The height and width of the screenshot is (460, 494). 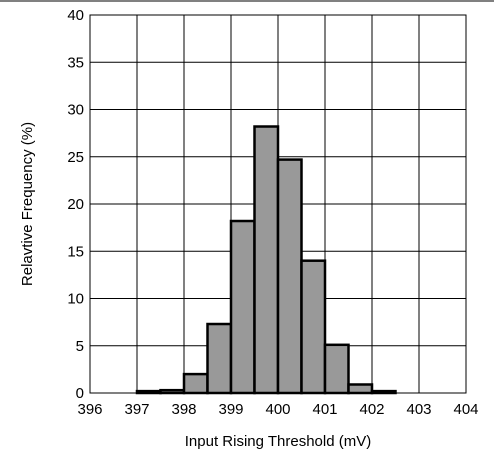 I want to click on x-tick-label: 401, so click(x=324, y=409).